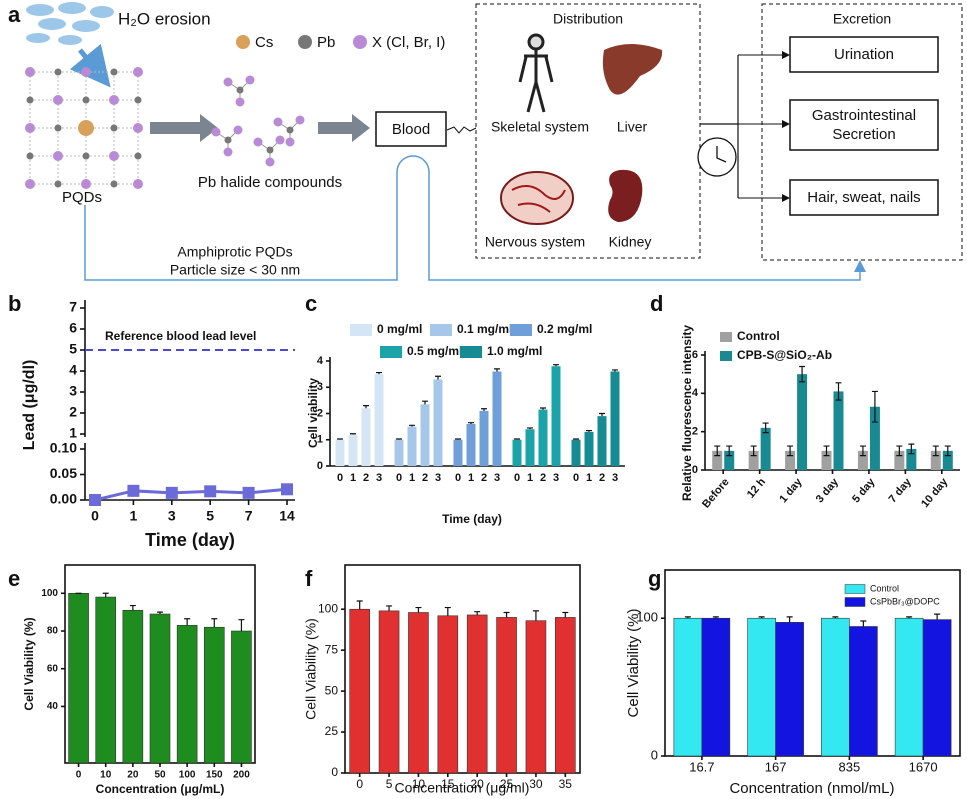  What do you see at coordinates (862, 19) in the screenshot?
I see `label: Excretion` at bounding box center [862, 19].